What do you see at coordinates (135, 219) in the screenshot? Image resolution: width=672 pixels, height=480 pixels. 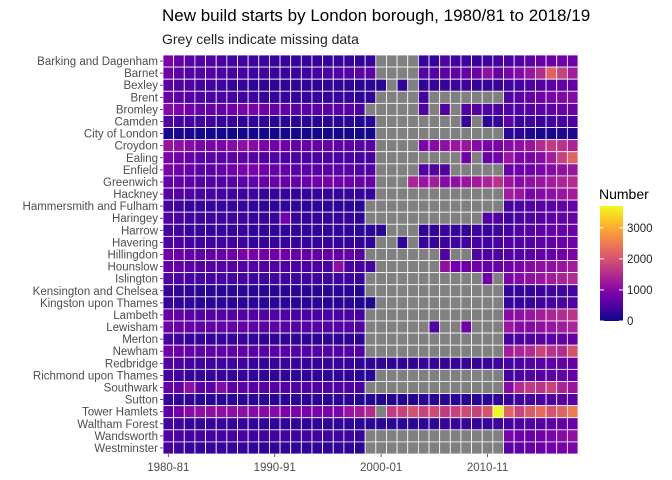 I see `y-tick-label: Haringey` at bounding box center [135, 219].